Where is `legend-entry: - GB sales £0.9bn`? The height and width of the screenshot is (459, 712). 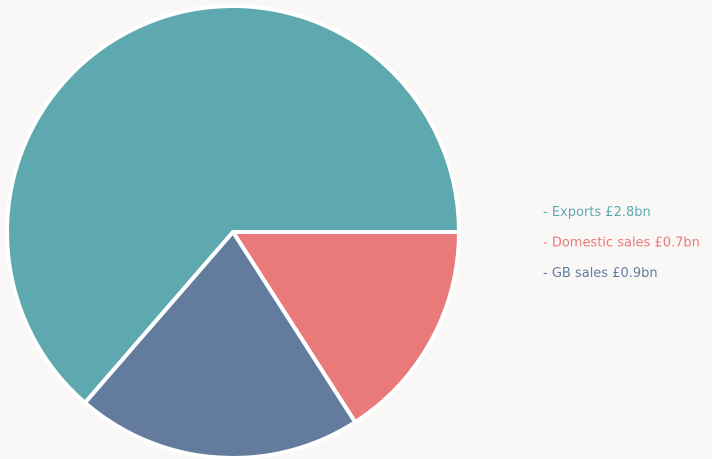
legend-entry: - GB sales £0.9bn is located at coordinates (600, 273).